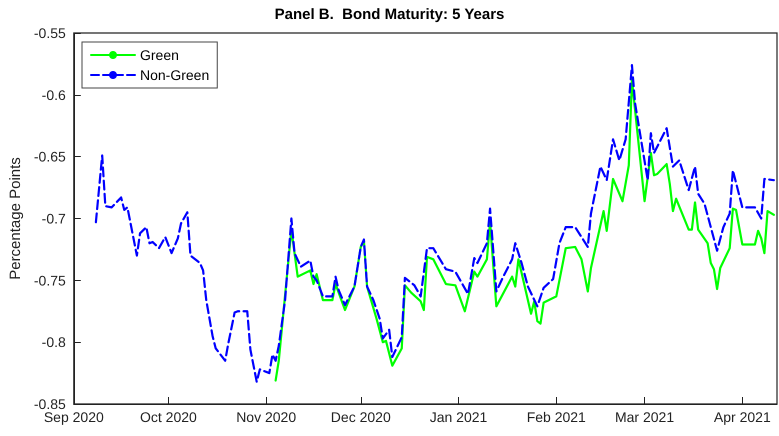  What do you see at coordinates (54, 94) in the screenshot?
I see `y-tick-label: -0.6` at bounding box center [54, 94].